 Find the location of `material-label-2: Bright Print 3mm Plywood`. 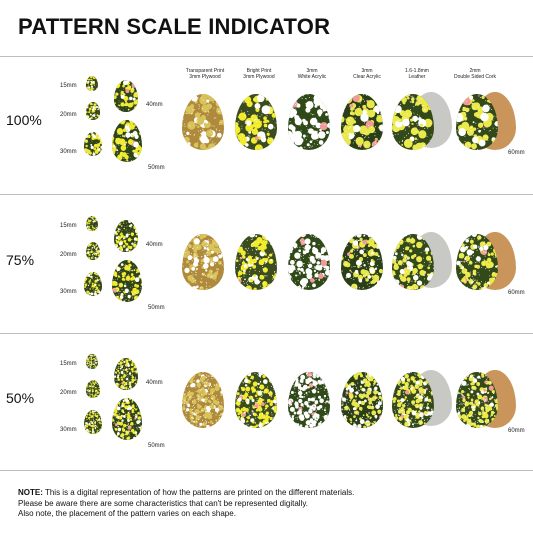

material-label-2: Bright Print 3mm Plywood is located at coordinates (259, 74).